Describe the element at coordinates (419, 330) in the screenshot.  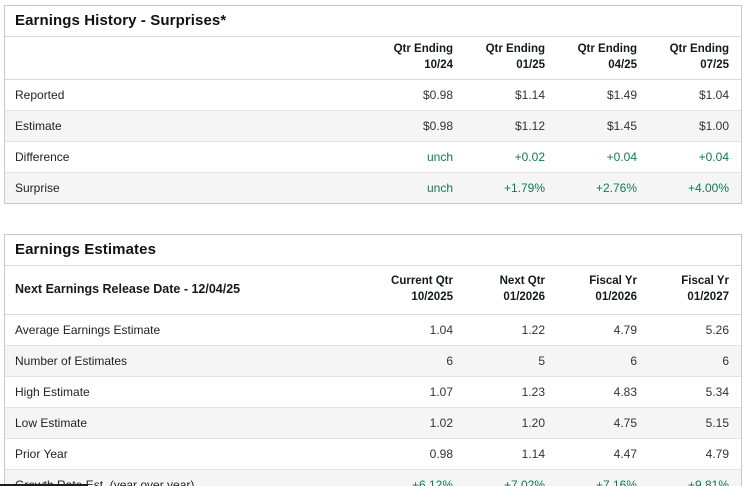
I see `cell-value: 1.04` at that location.